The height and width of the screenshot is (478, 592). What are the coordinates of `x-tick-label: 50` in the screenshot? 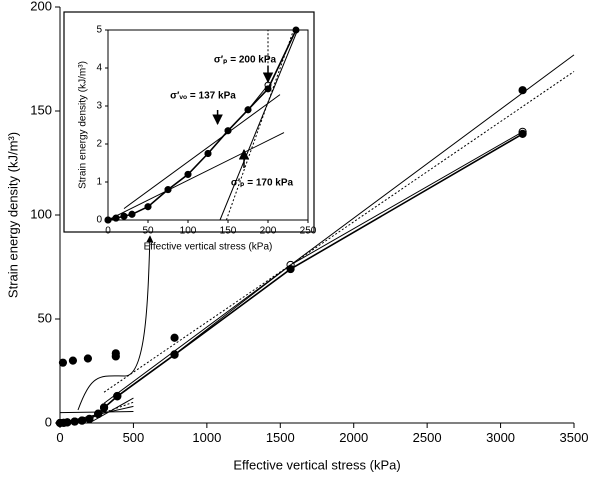 It's located at (148, 231).